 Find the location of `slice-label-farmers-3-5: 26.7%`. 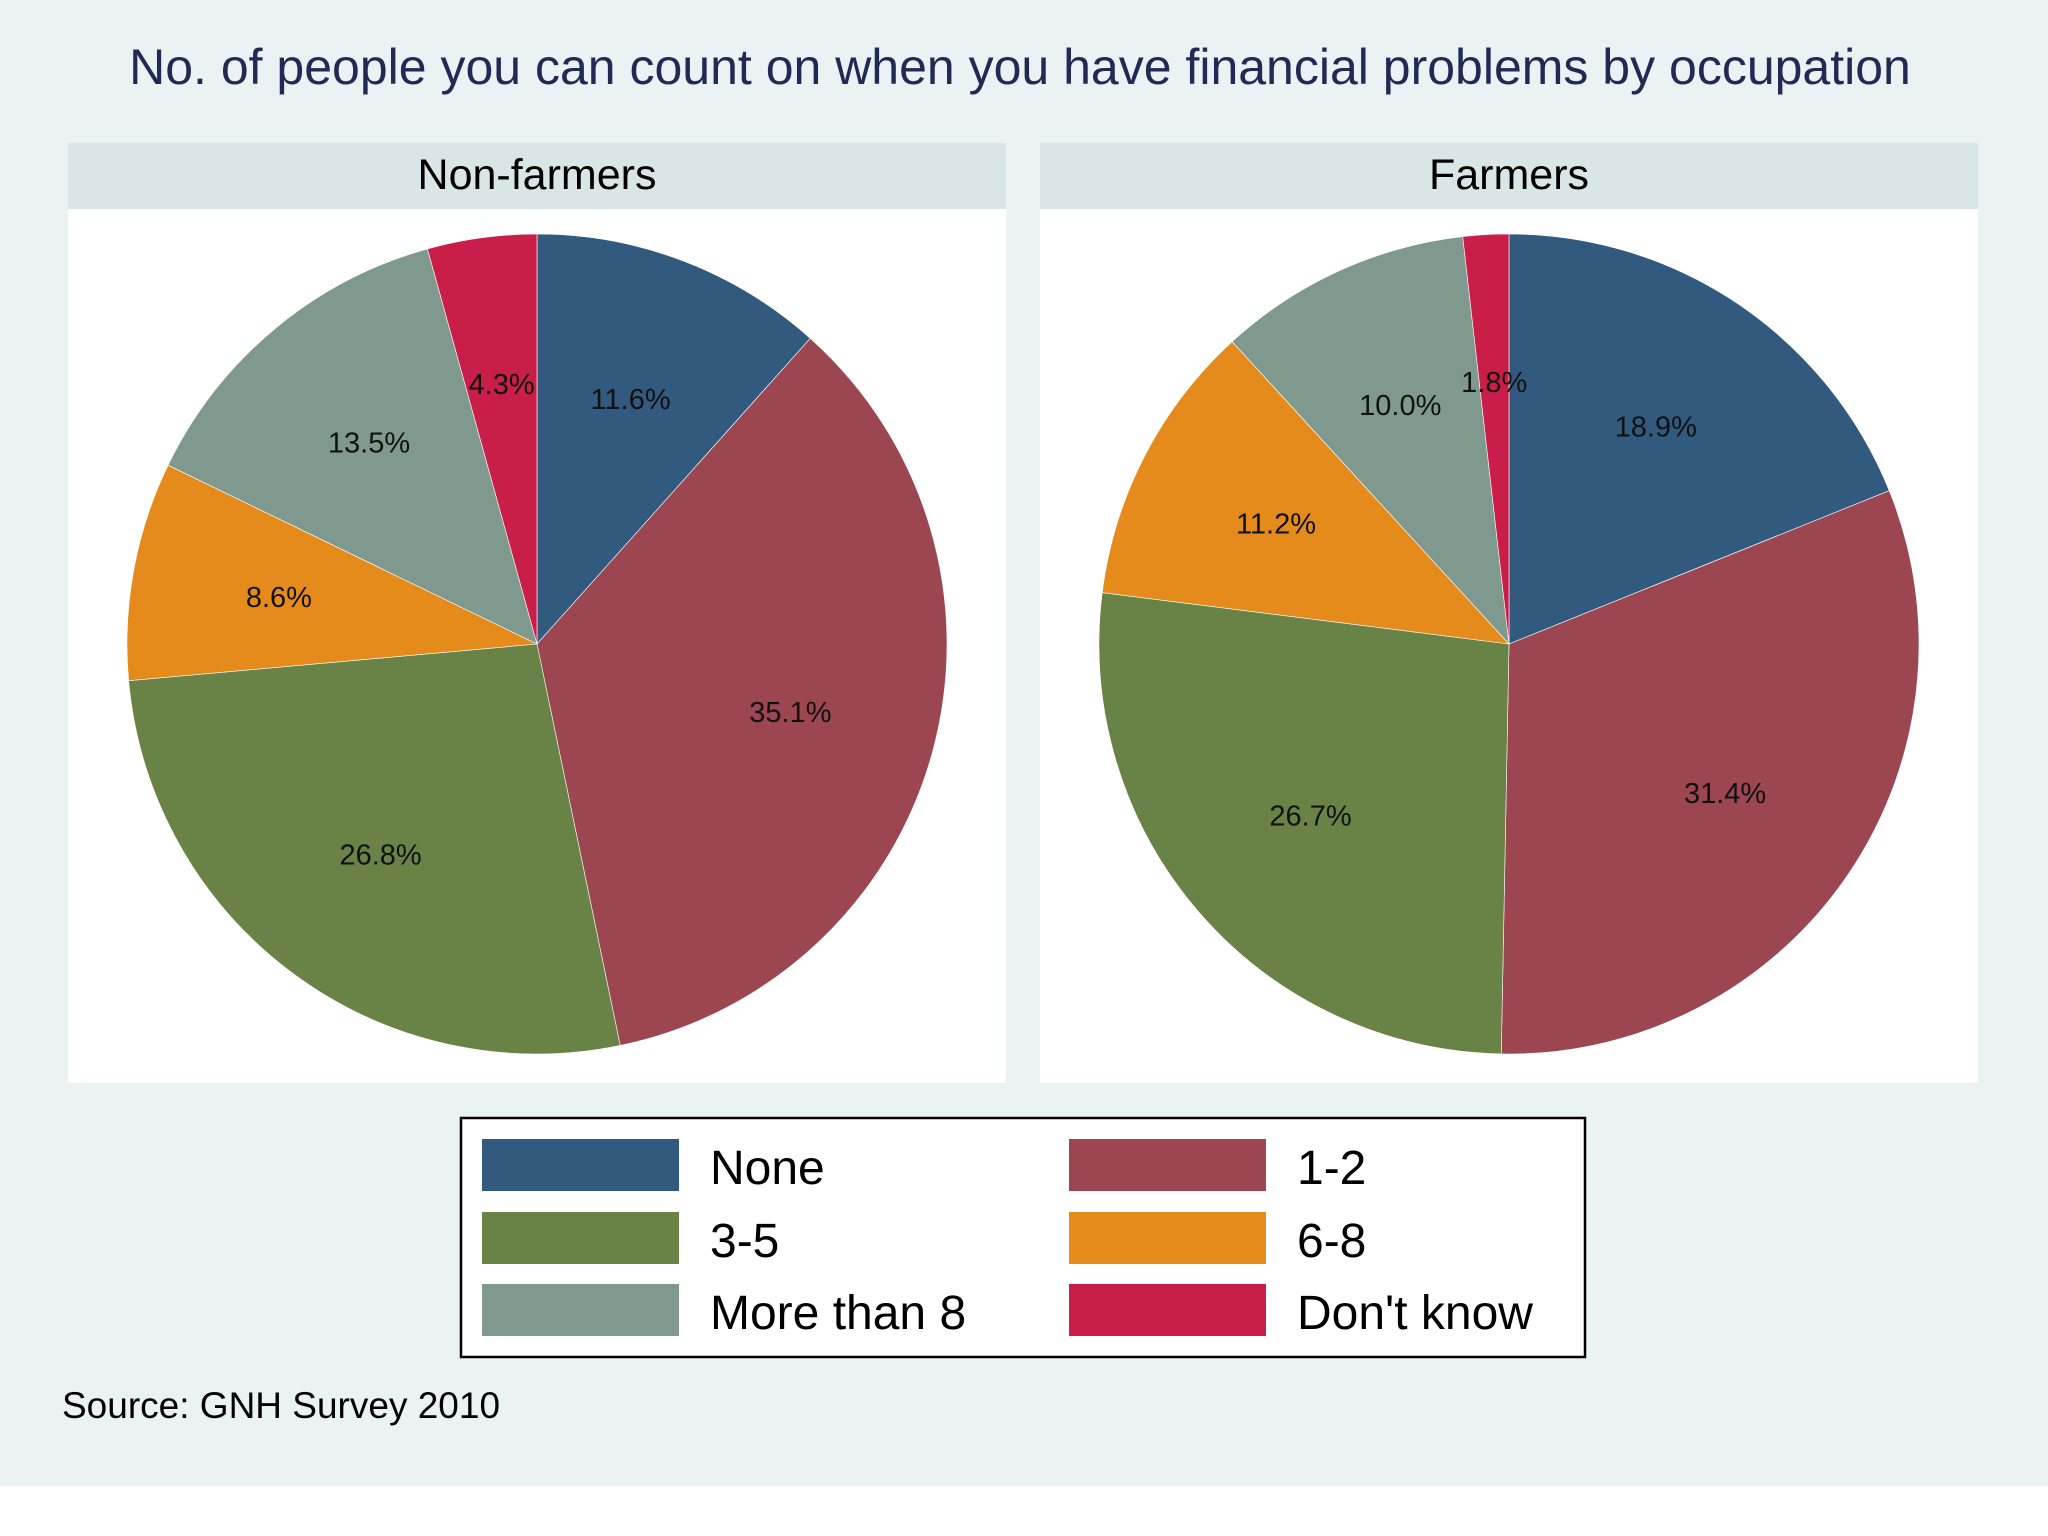

slice-label-farmers-3-5: 26.7% is located at coordinates (1310, 817).